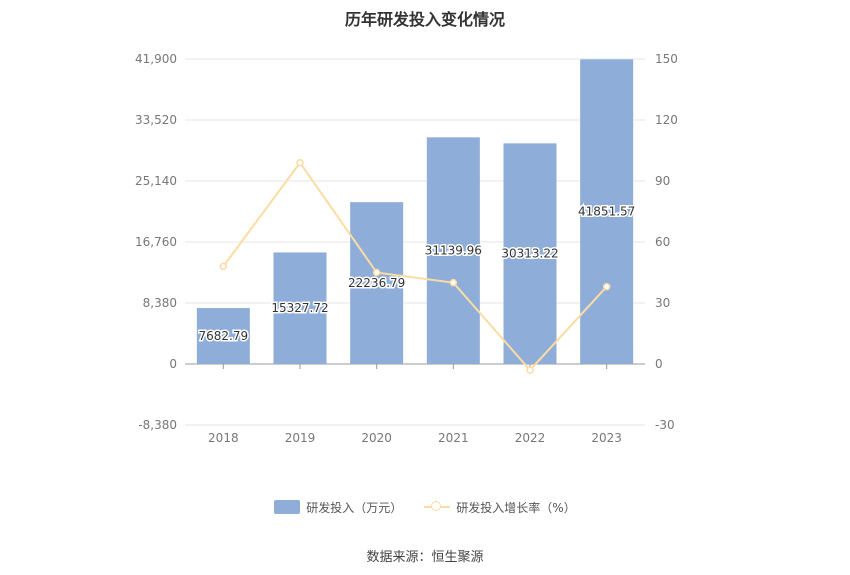  I want to click on legend-bar-swatch, so click(287, 507).